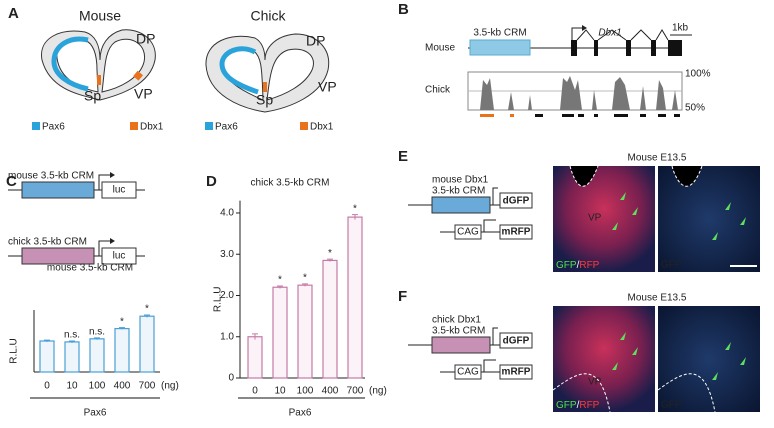  I want to click on scale-label: 1kb, so click(680, 28).